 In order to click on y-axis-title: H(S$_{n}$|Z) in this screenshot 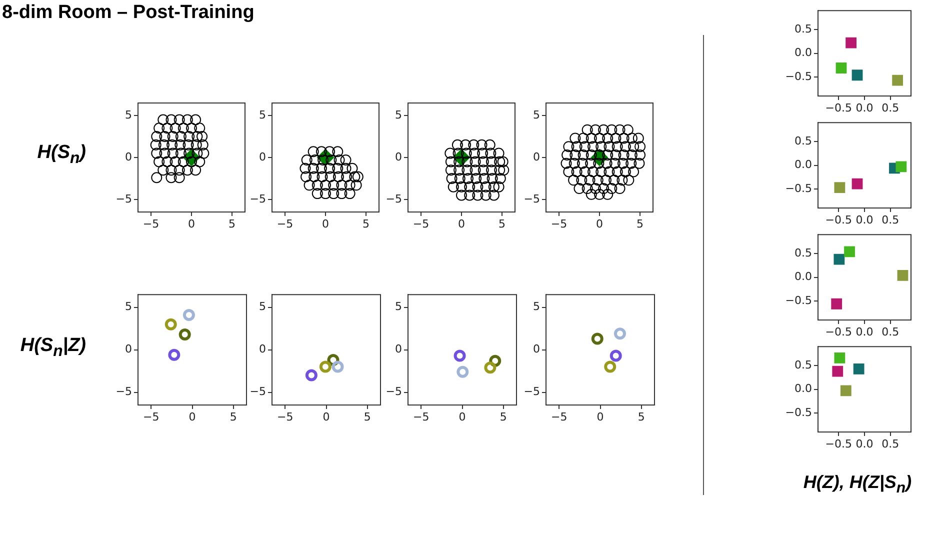, I will do `click(53, 347)`.